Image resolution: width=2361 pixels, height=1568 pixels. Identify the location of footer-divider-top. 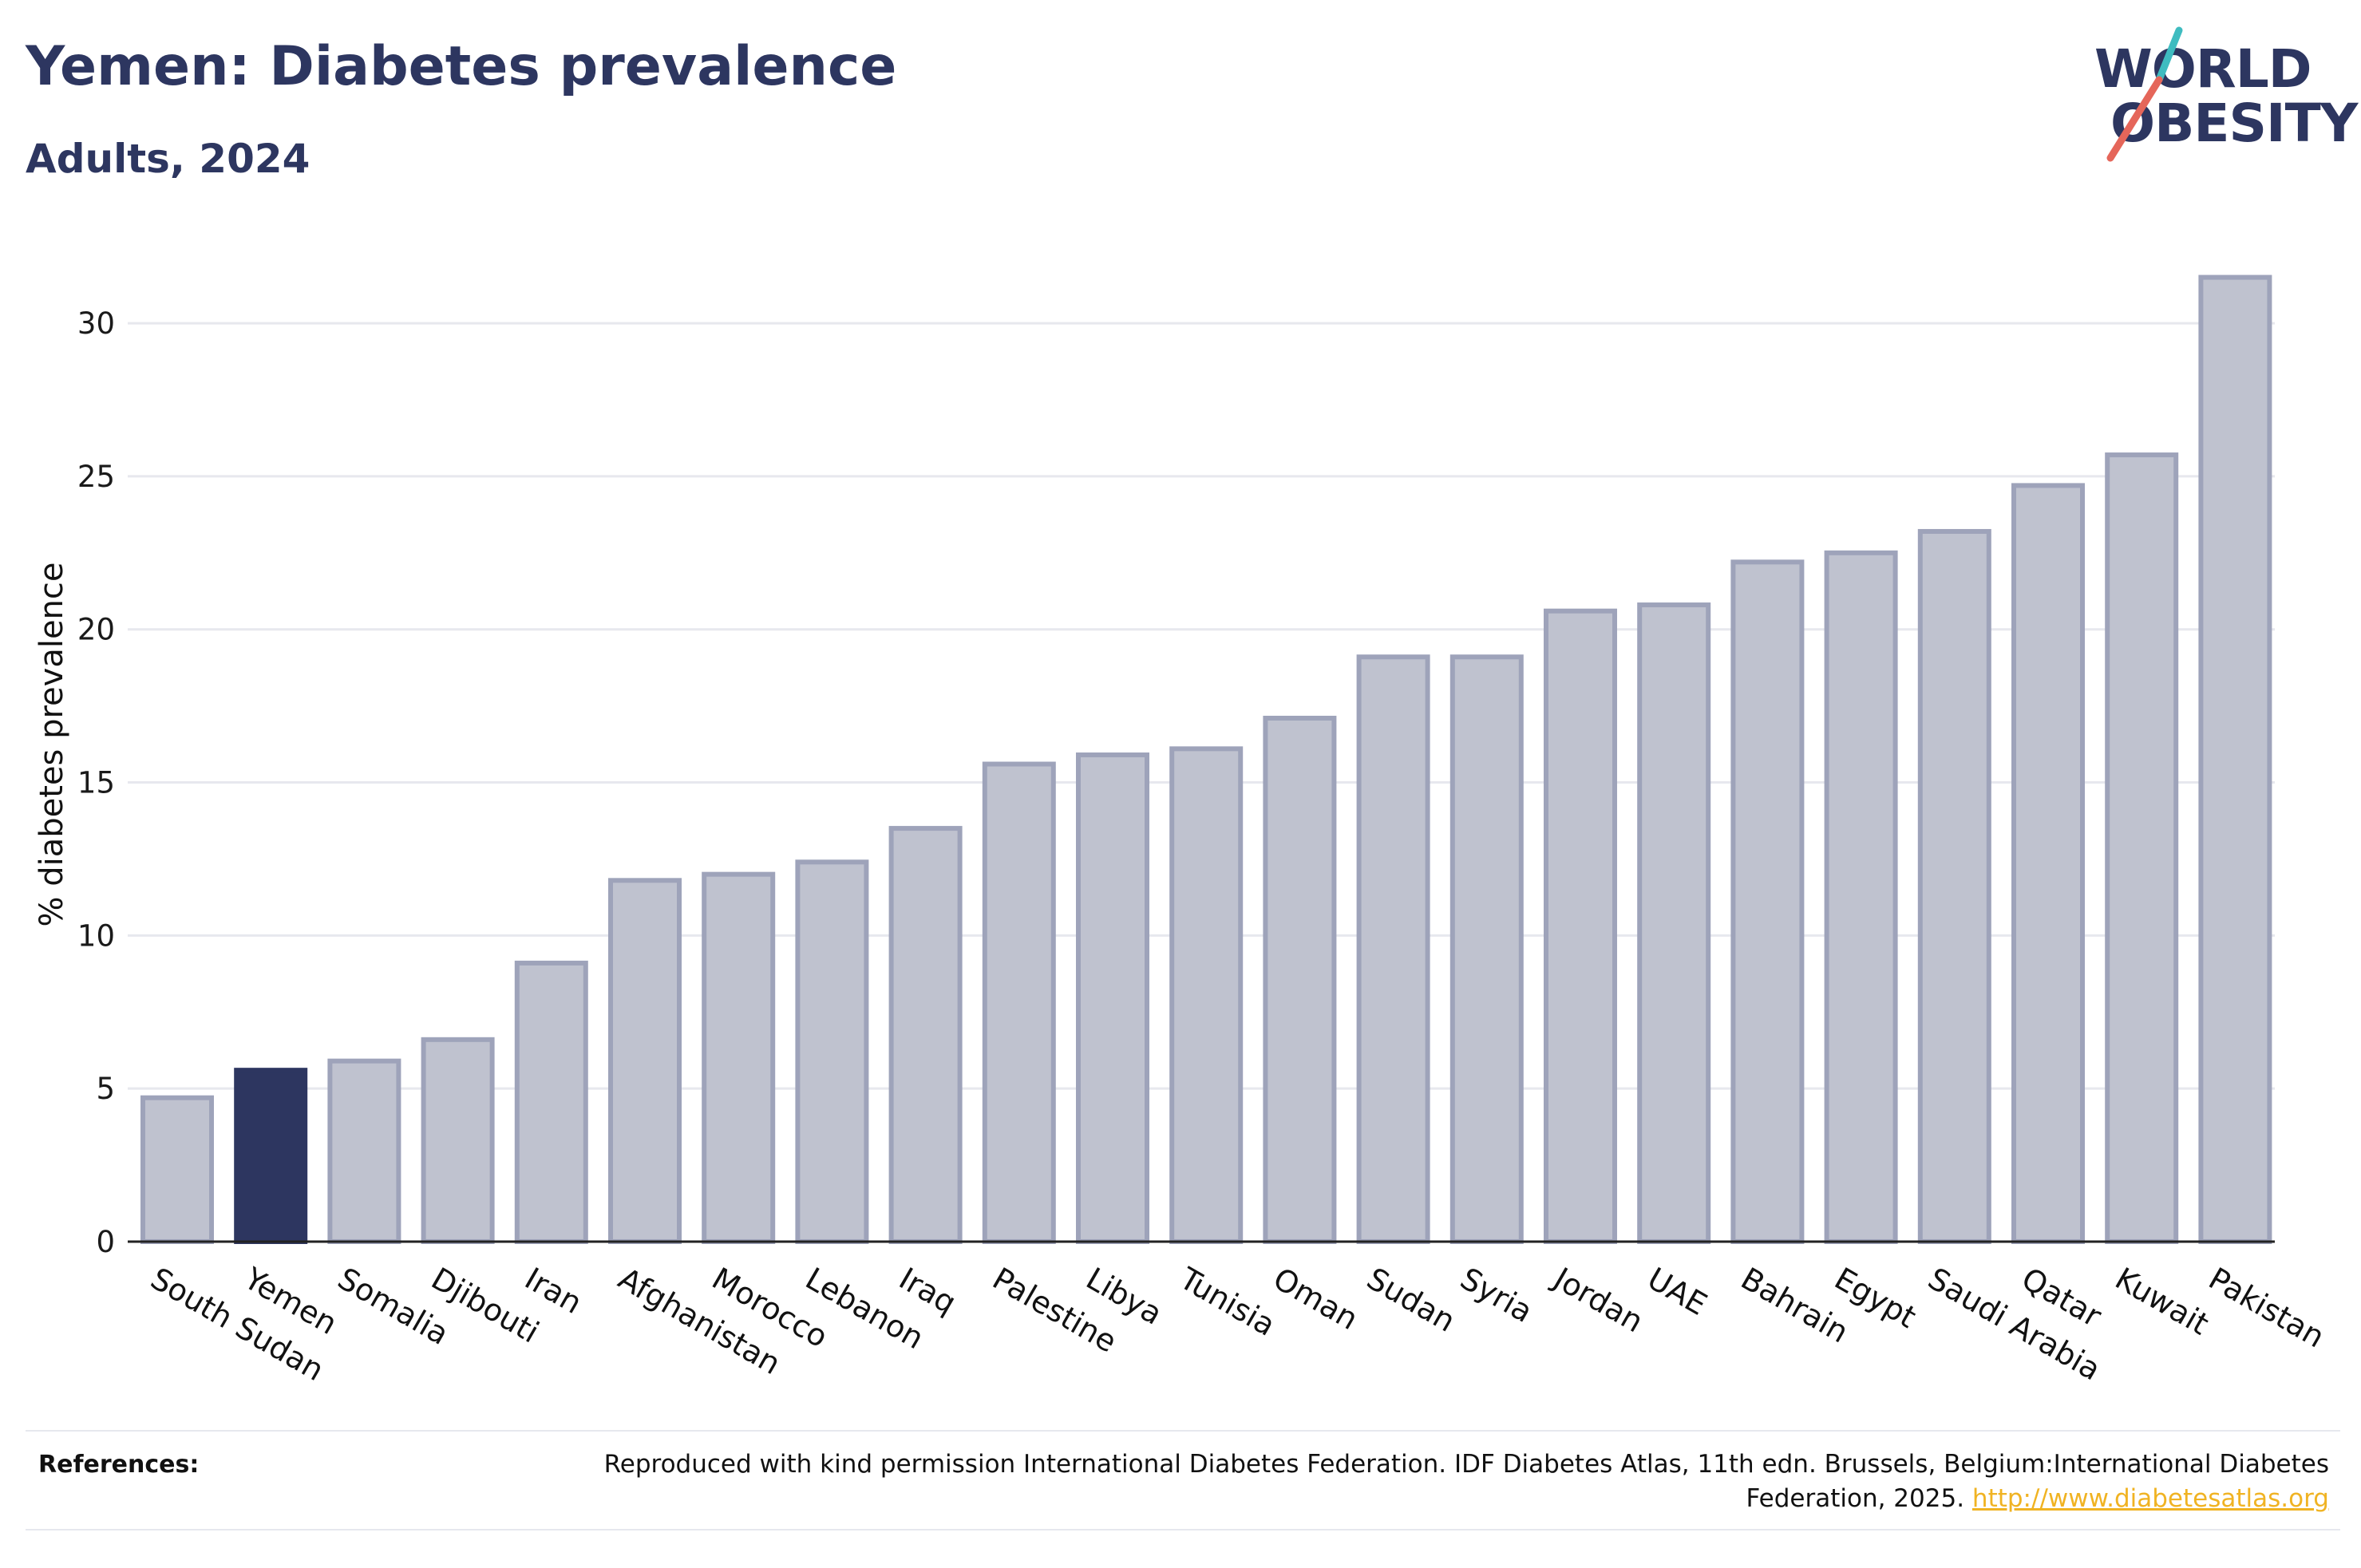
(1183, 1431).